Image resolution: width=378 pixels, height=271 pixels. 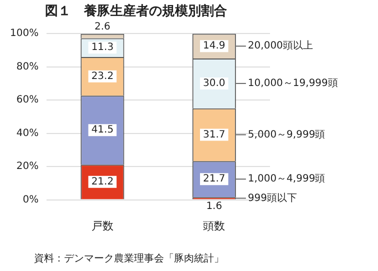 What do you see at coordinates (24, 34) in the screenshot?
I see `y-tick-label: 100%` at bounding box center [24, 34].